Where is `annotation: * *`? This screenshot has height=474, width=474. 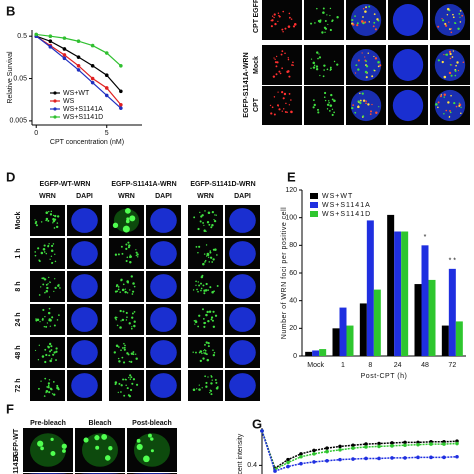 annotation: * * is located at coordinates (453, 261).